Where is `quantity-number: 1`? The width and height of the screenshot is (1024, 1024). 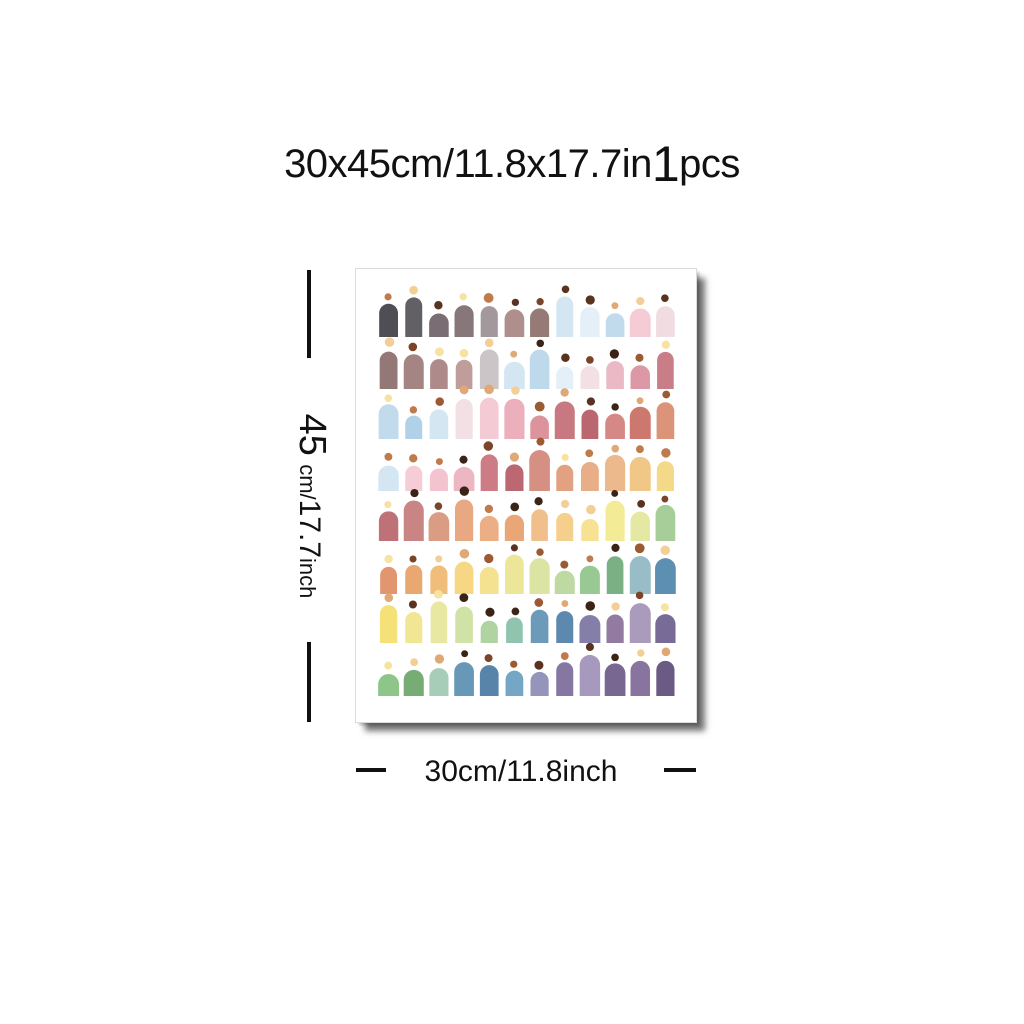 quantity-number: 1 is located at coordinates (665, 164).